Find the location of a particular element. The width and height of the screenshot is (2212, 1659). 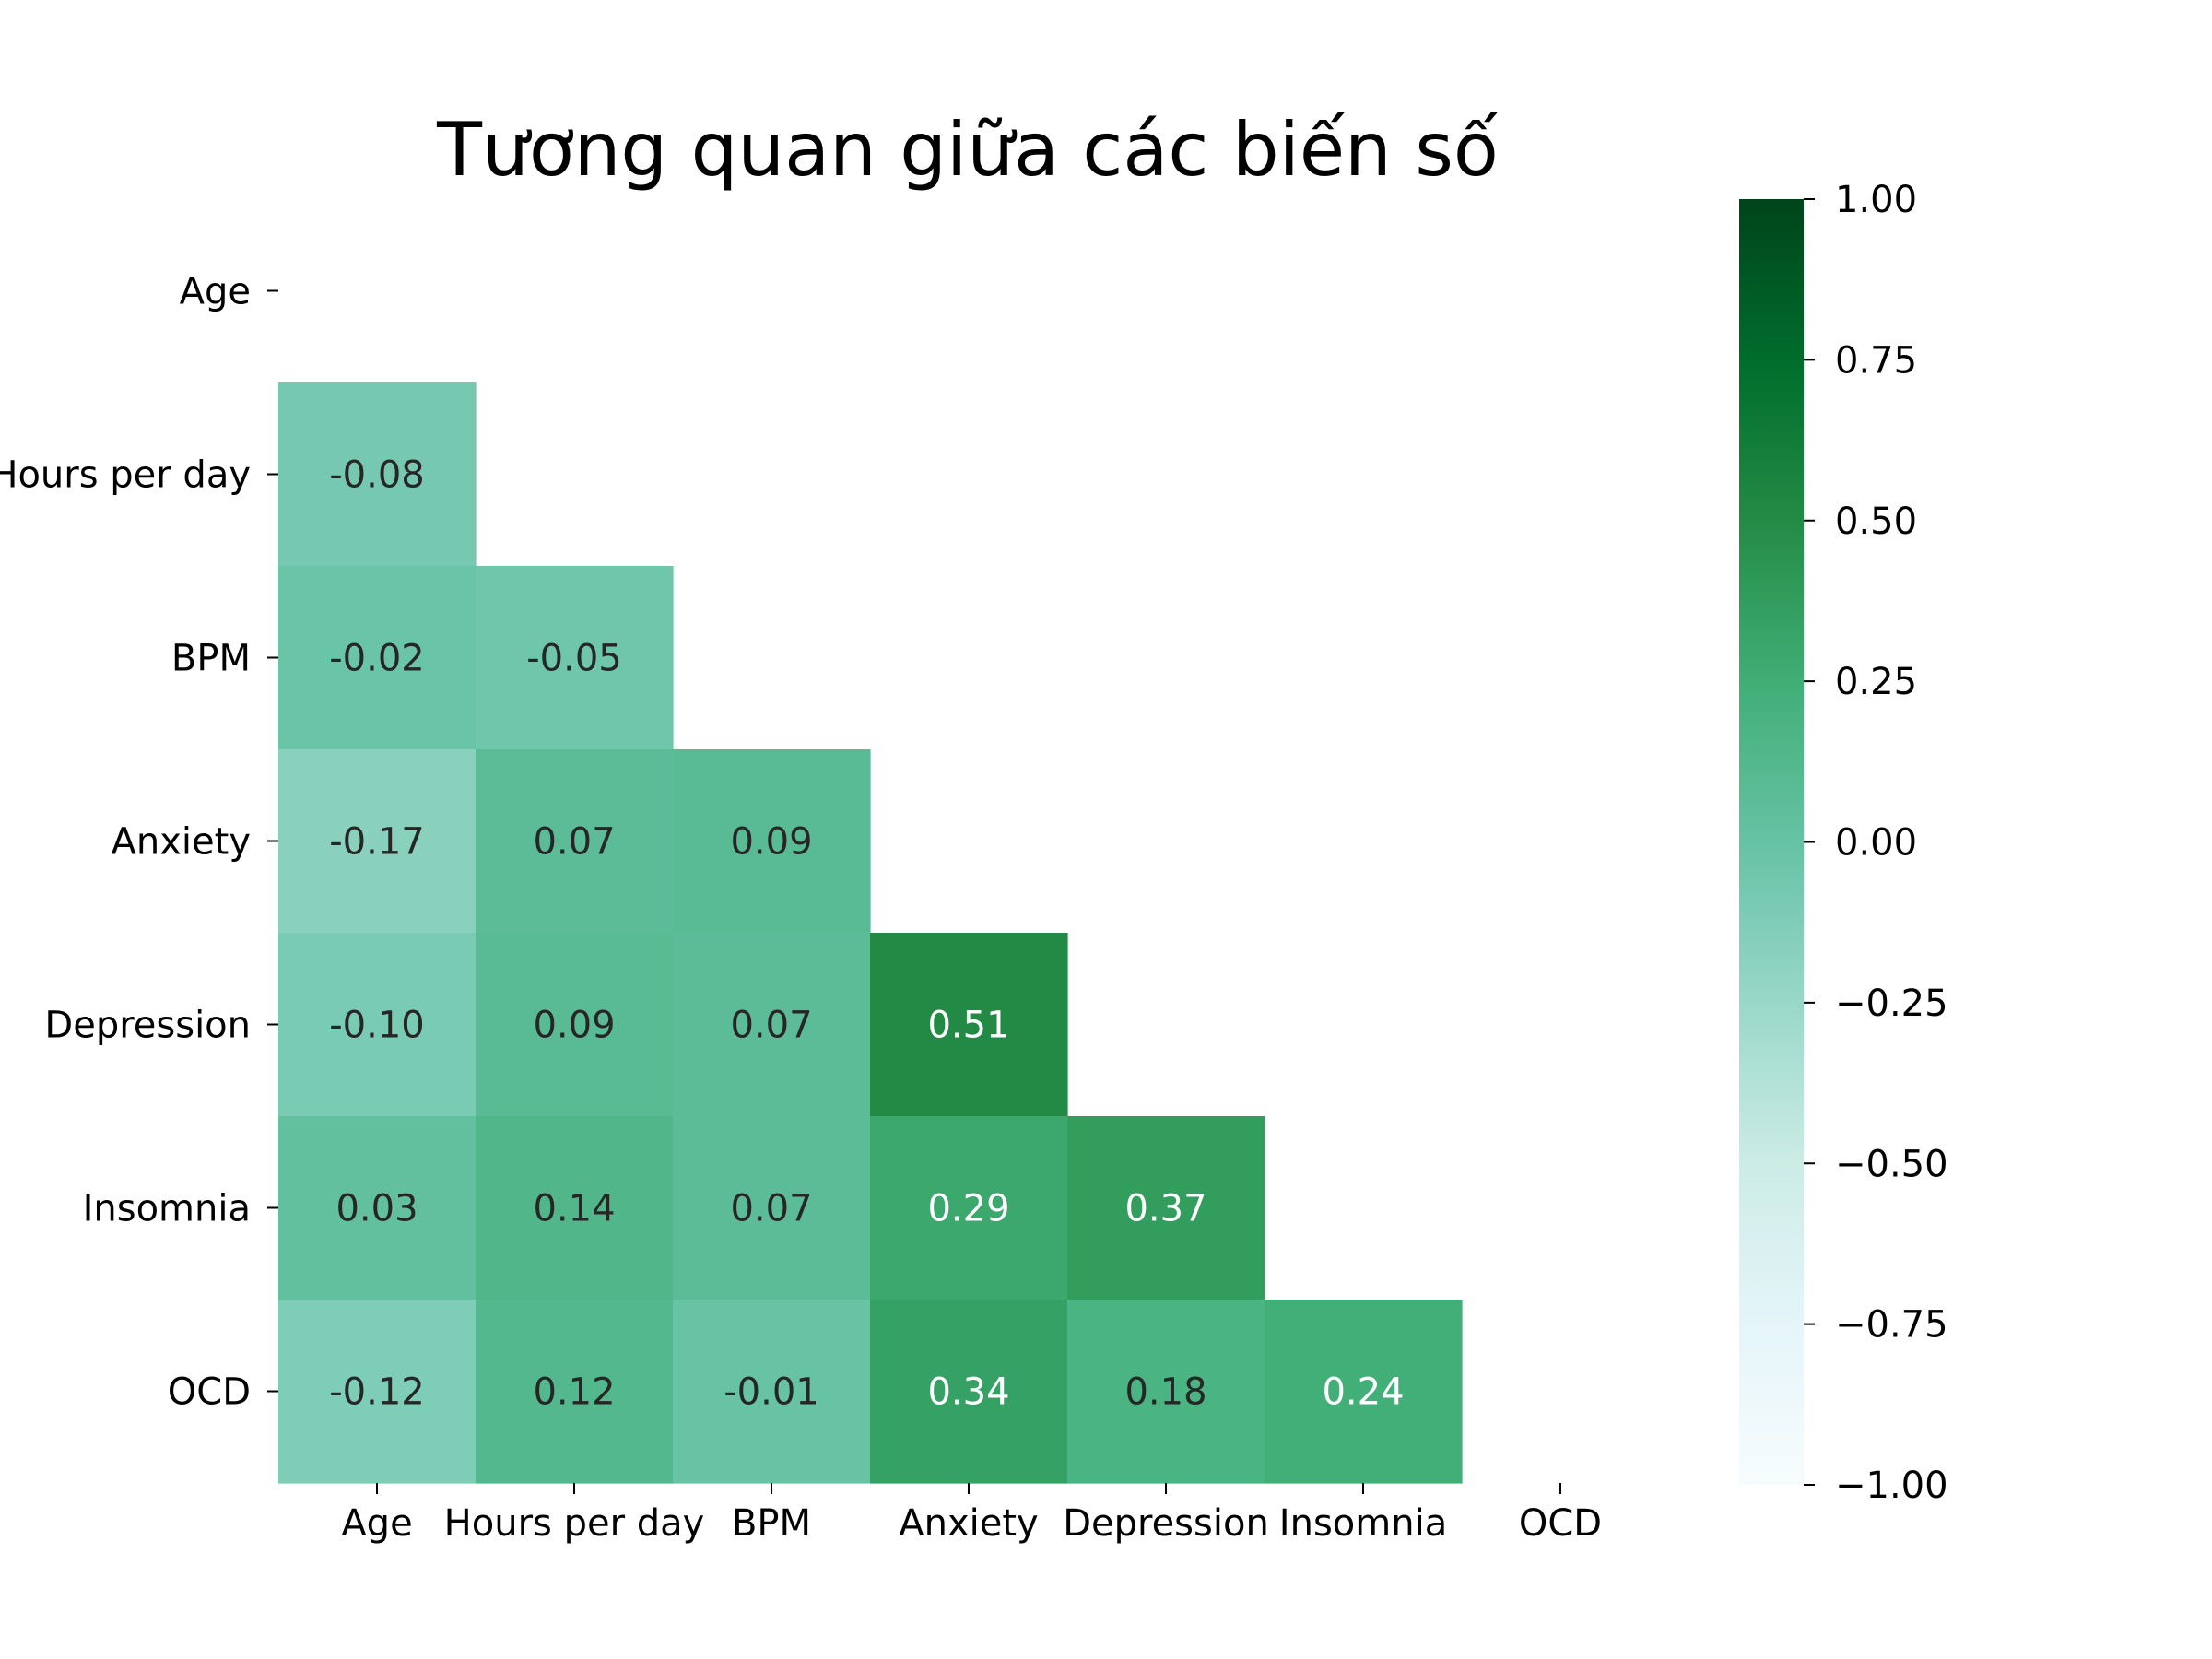

cell-value-label: -0.08 is located at coordinates (377, 475).